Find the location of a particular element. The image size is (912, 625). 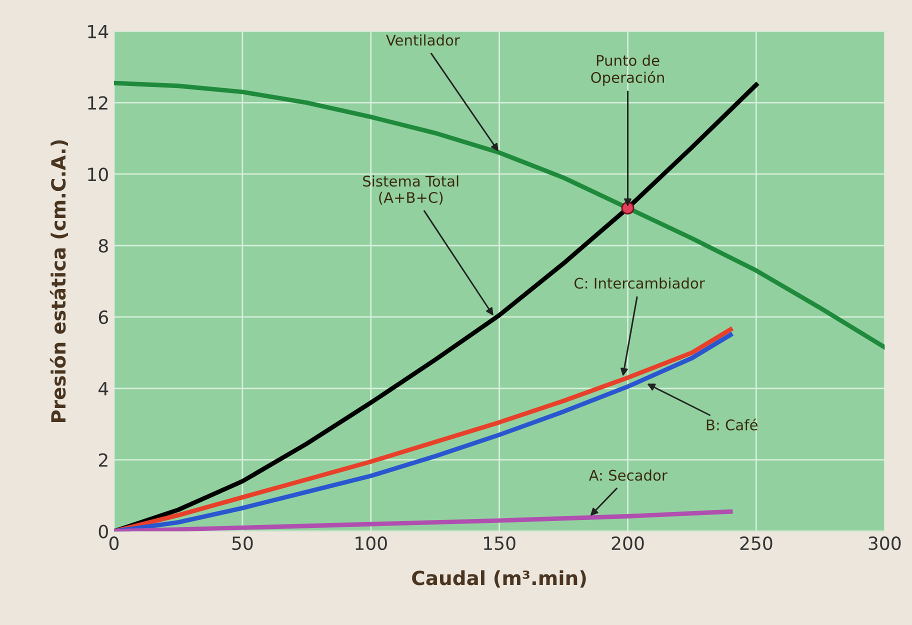

y-tick-label: 6 is located at coordinates (103, 317).